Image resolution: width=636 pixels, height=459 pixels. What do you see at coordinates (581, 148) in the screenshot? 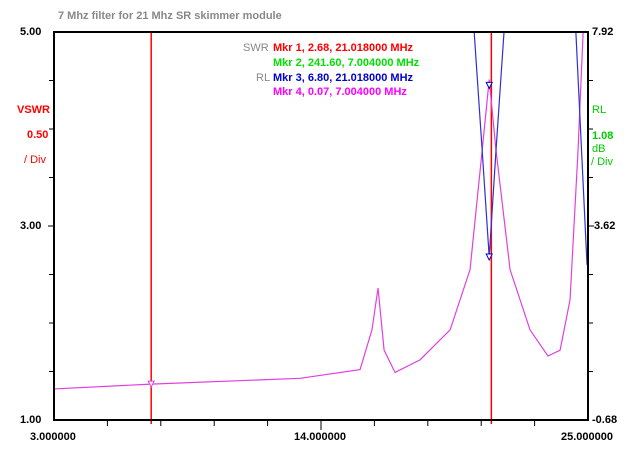
I see `series-blue-b` at bounding box center [581, 148].